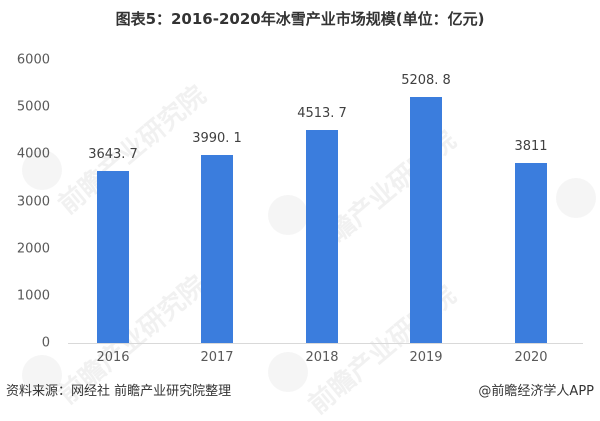  What do you see at coordinates (217, 357) in the screenshot?
I see `x-tick-label: 2017` at bounding box center [217, 357].